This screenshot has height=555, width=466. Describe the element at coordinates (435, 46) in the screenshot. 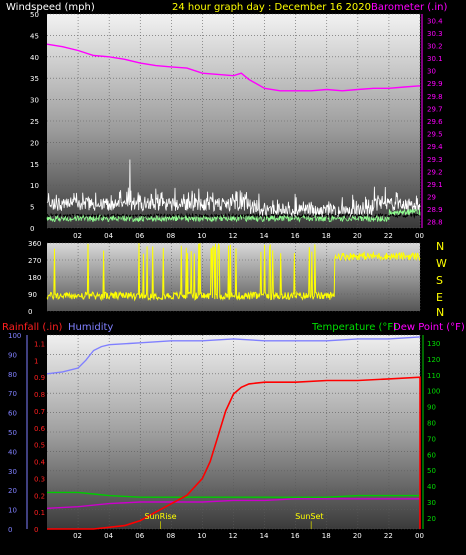

I see `barometer-tick-label: 30.2` at that location.